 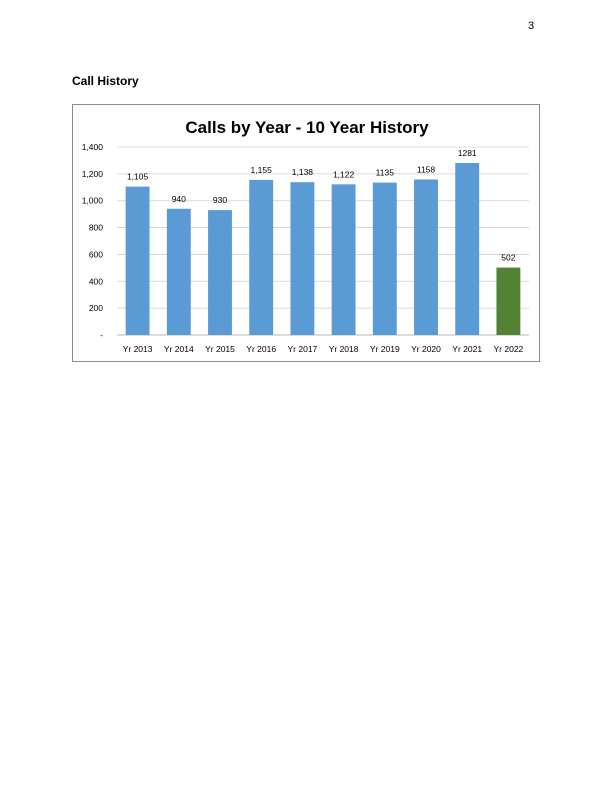 What do you see at coordinates (96, 308) in the screenshot?
I see `y-tick-label: 200` at bounding box center [96, 308].